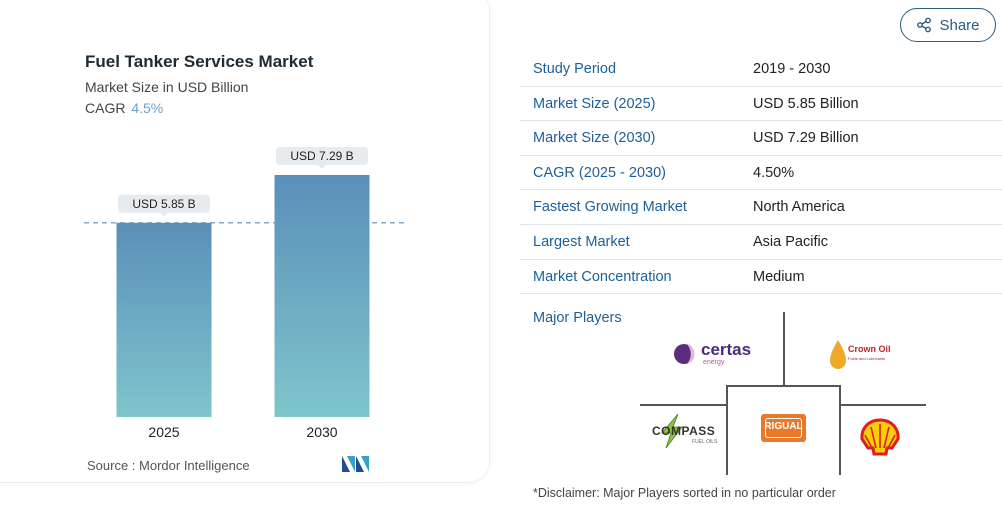 Image resolution: width=1002 pixels, height=531 pixels. I want to click on chart-subtitle: Market Size in USD Billion, so click(167, 87).